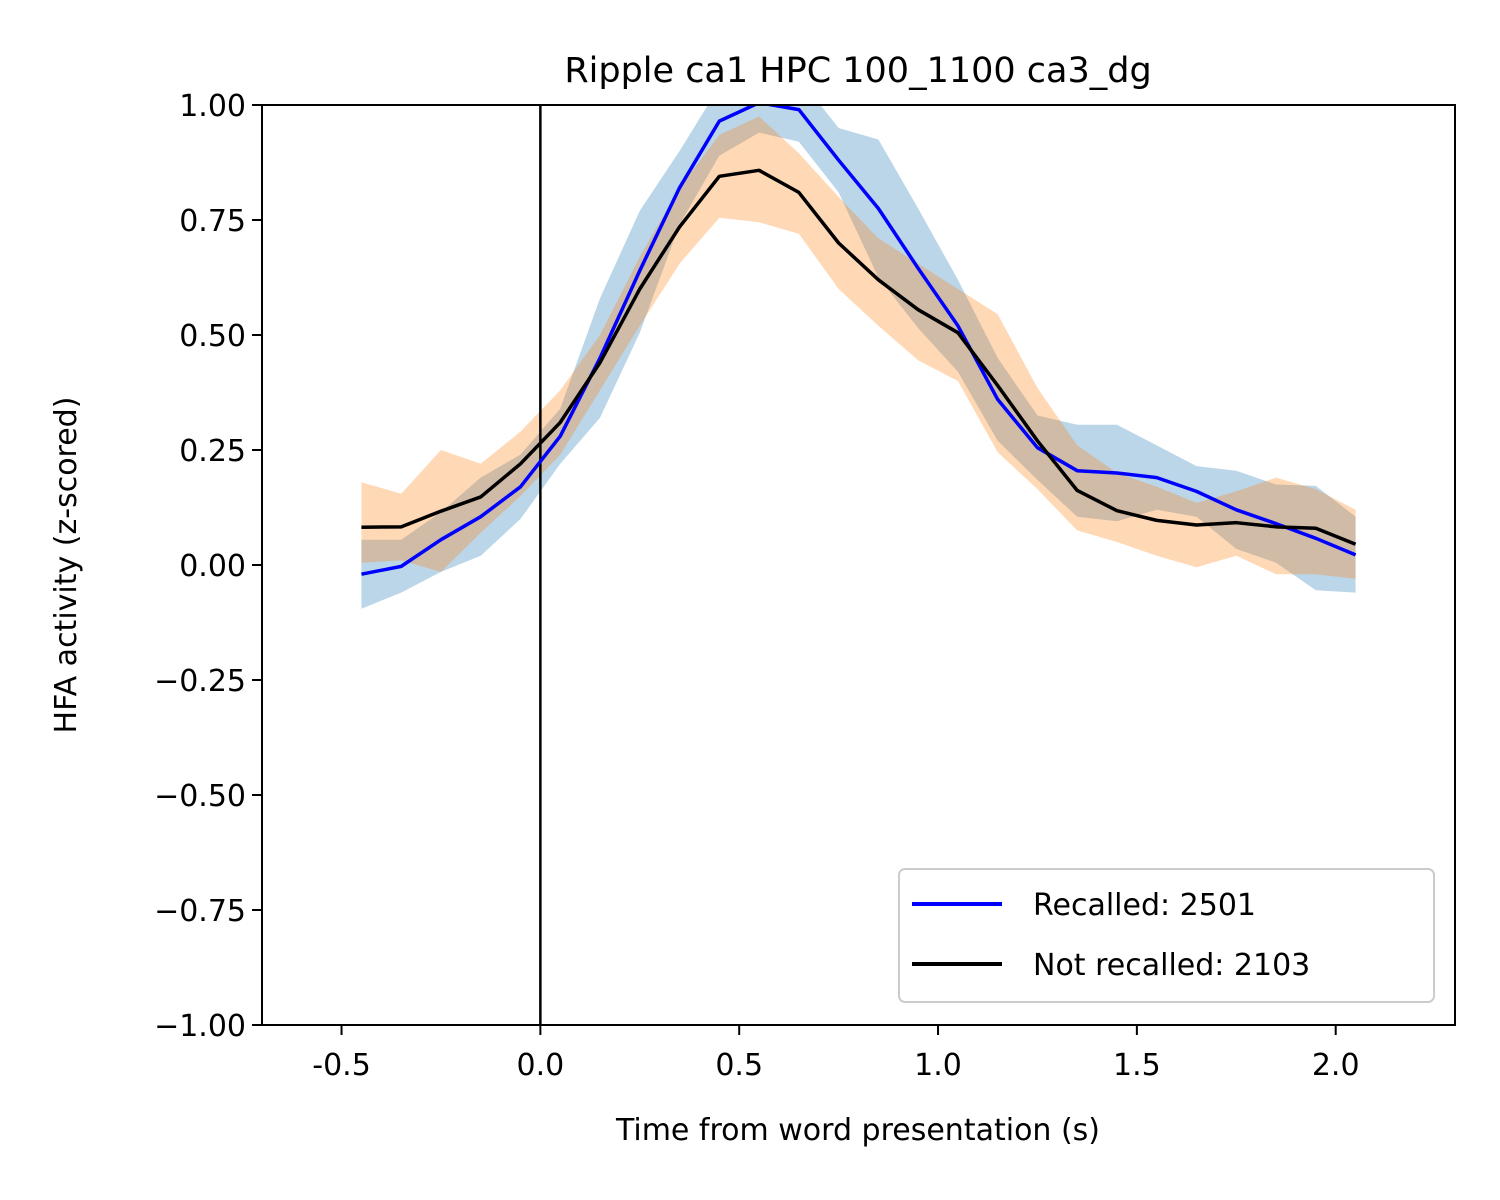  What do you see at coordinates (200, 1026) in the screenshot?
I see `y-tick-label: −1.00` at bounding box center [200, 1026].